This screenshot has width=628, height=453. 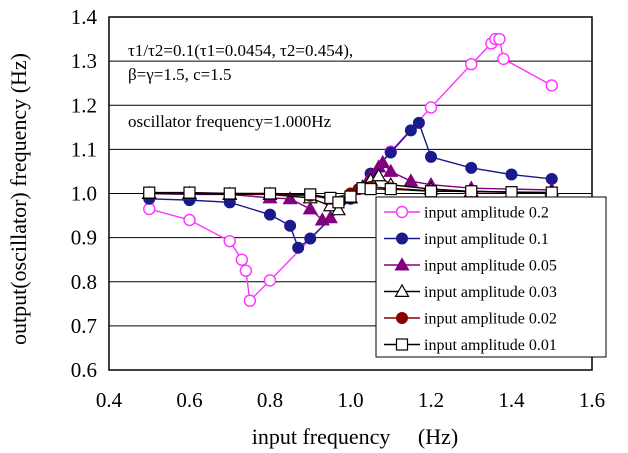 What do you see at coordinates (486, 239) in the screenshot?
I see `legend-label: input amplitude 0.1` at bounding box center [486, 239].